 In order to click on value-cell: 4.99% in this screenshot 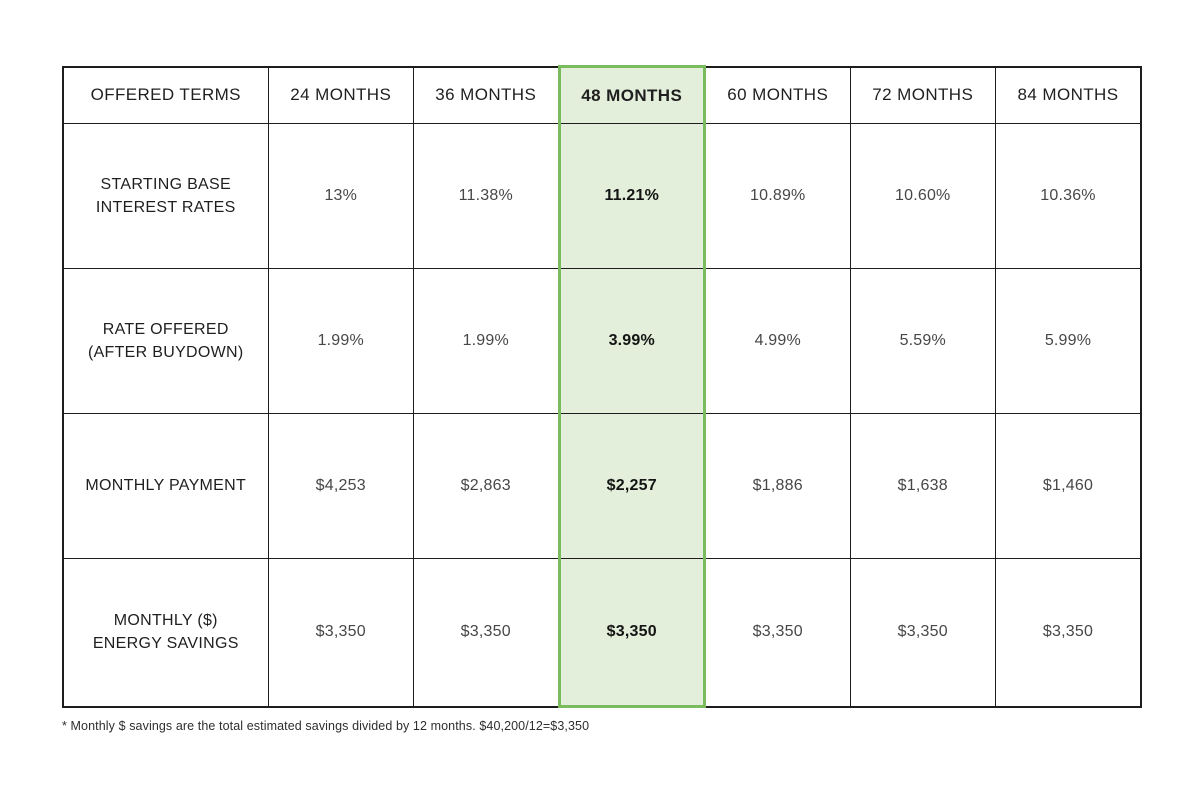, I will do `click(777, 341)`.